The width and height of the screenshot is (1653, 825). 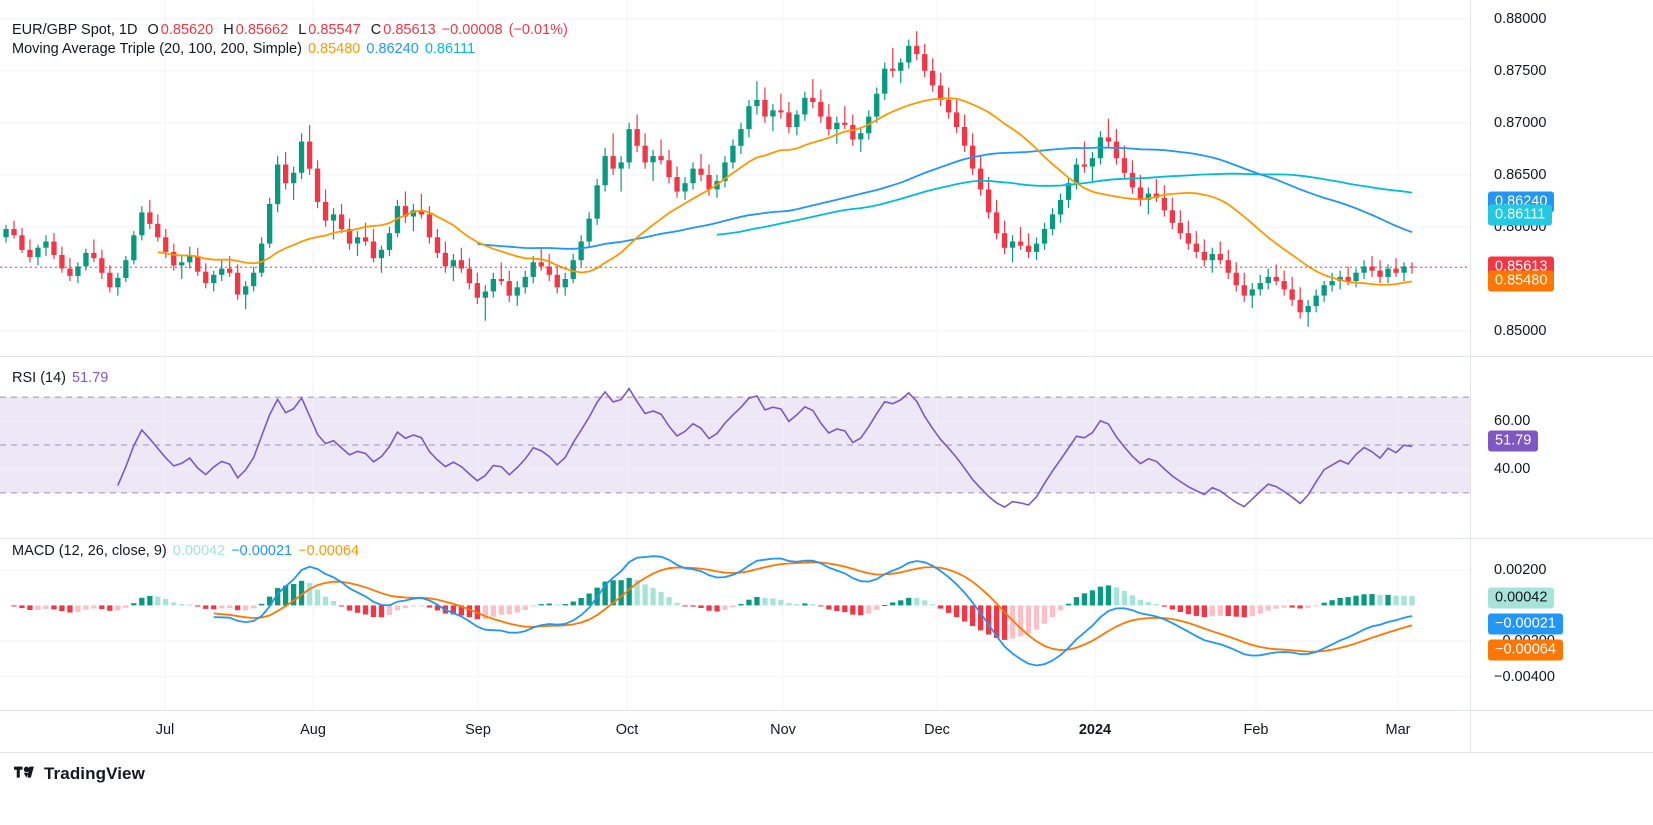 I want to click on time-tick-label: Mar, so click(x=1398, y=730).